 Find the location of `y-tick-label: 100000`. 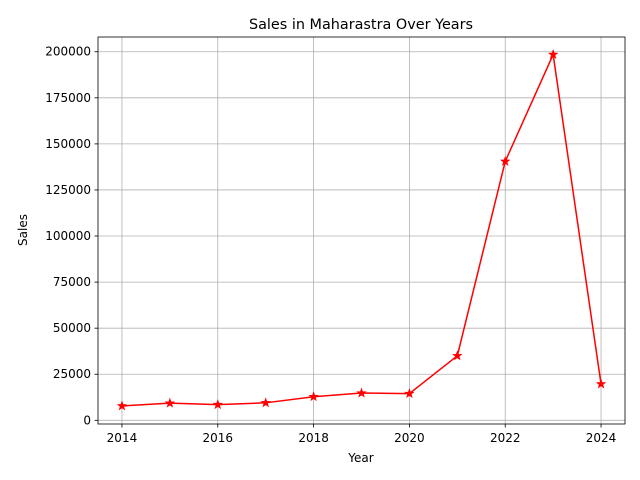

y-tick-label: 100000 is located at coordinates (68, 236).